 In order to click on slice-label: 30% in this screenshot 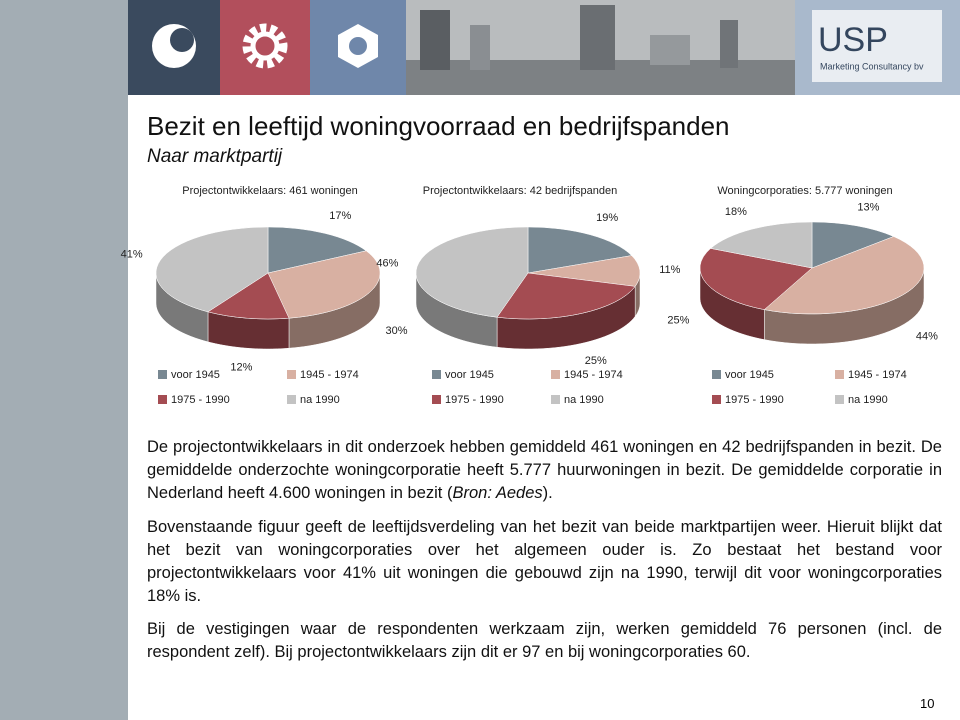, I will do `click(396, 331)`.